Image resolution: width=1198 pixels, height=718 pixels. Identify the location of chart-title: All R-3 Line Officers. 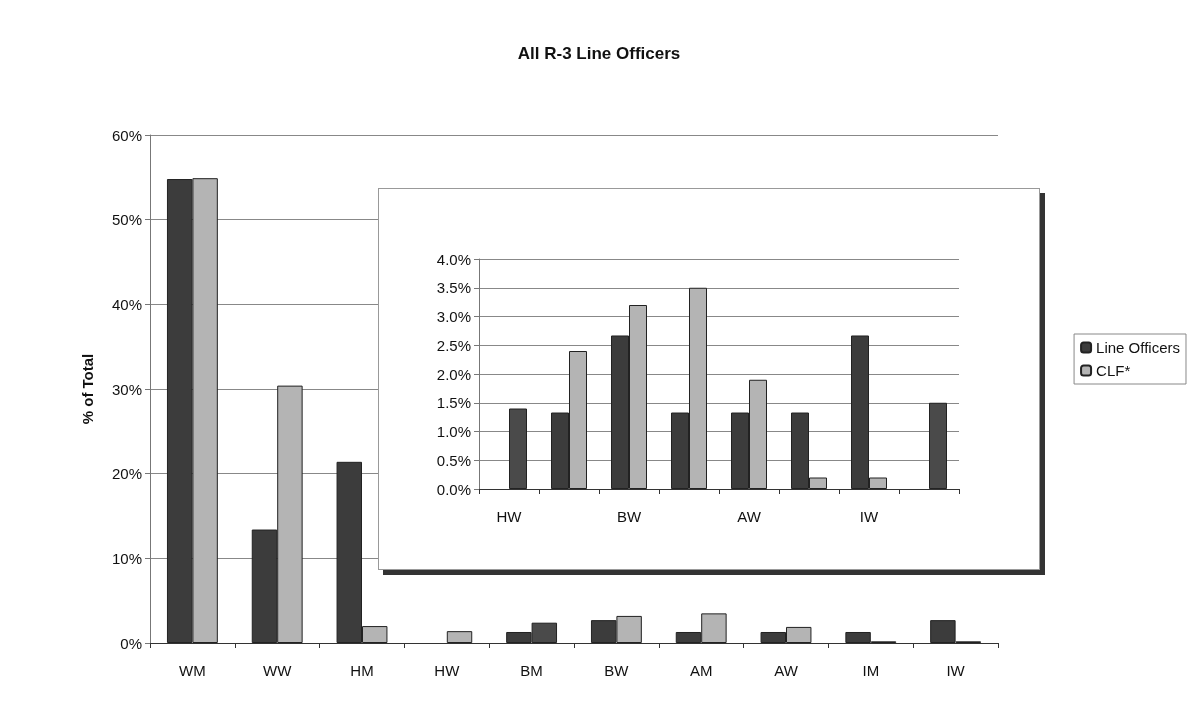
(599, 53).